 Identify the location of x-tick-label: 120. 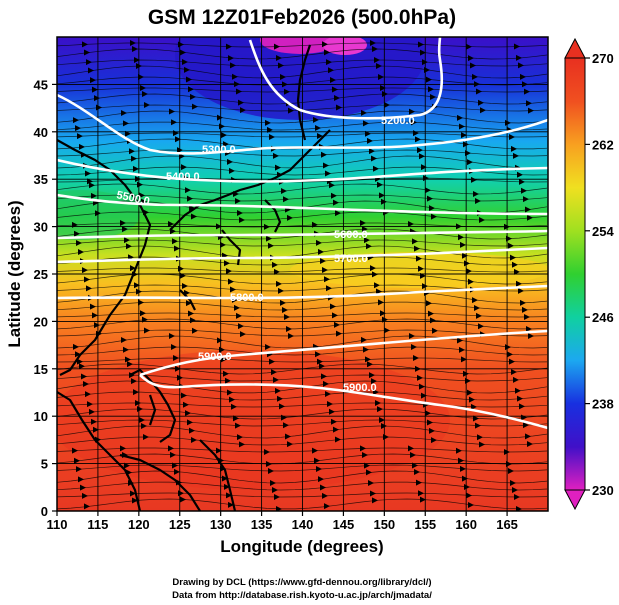
(139, 524).